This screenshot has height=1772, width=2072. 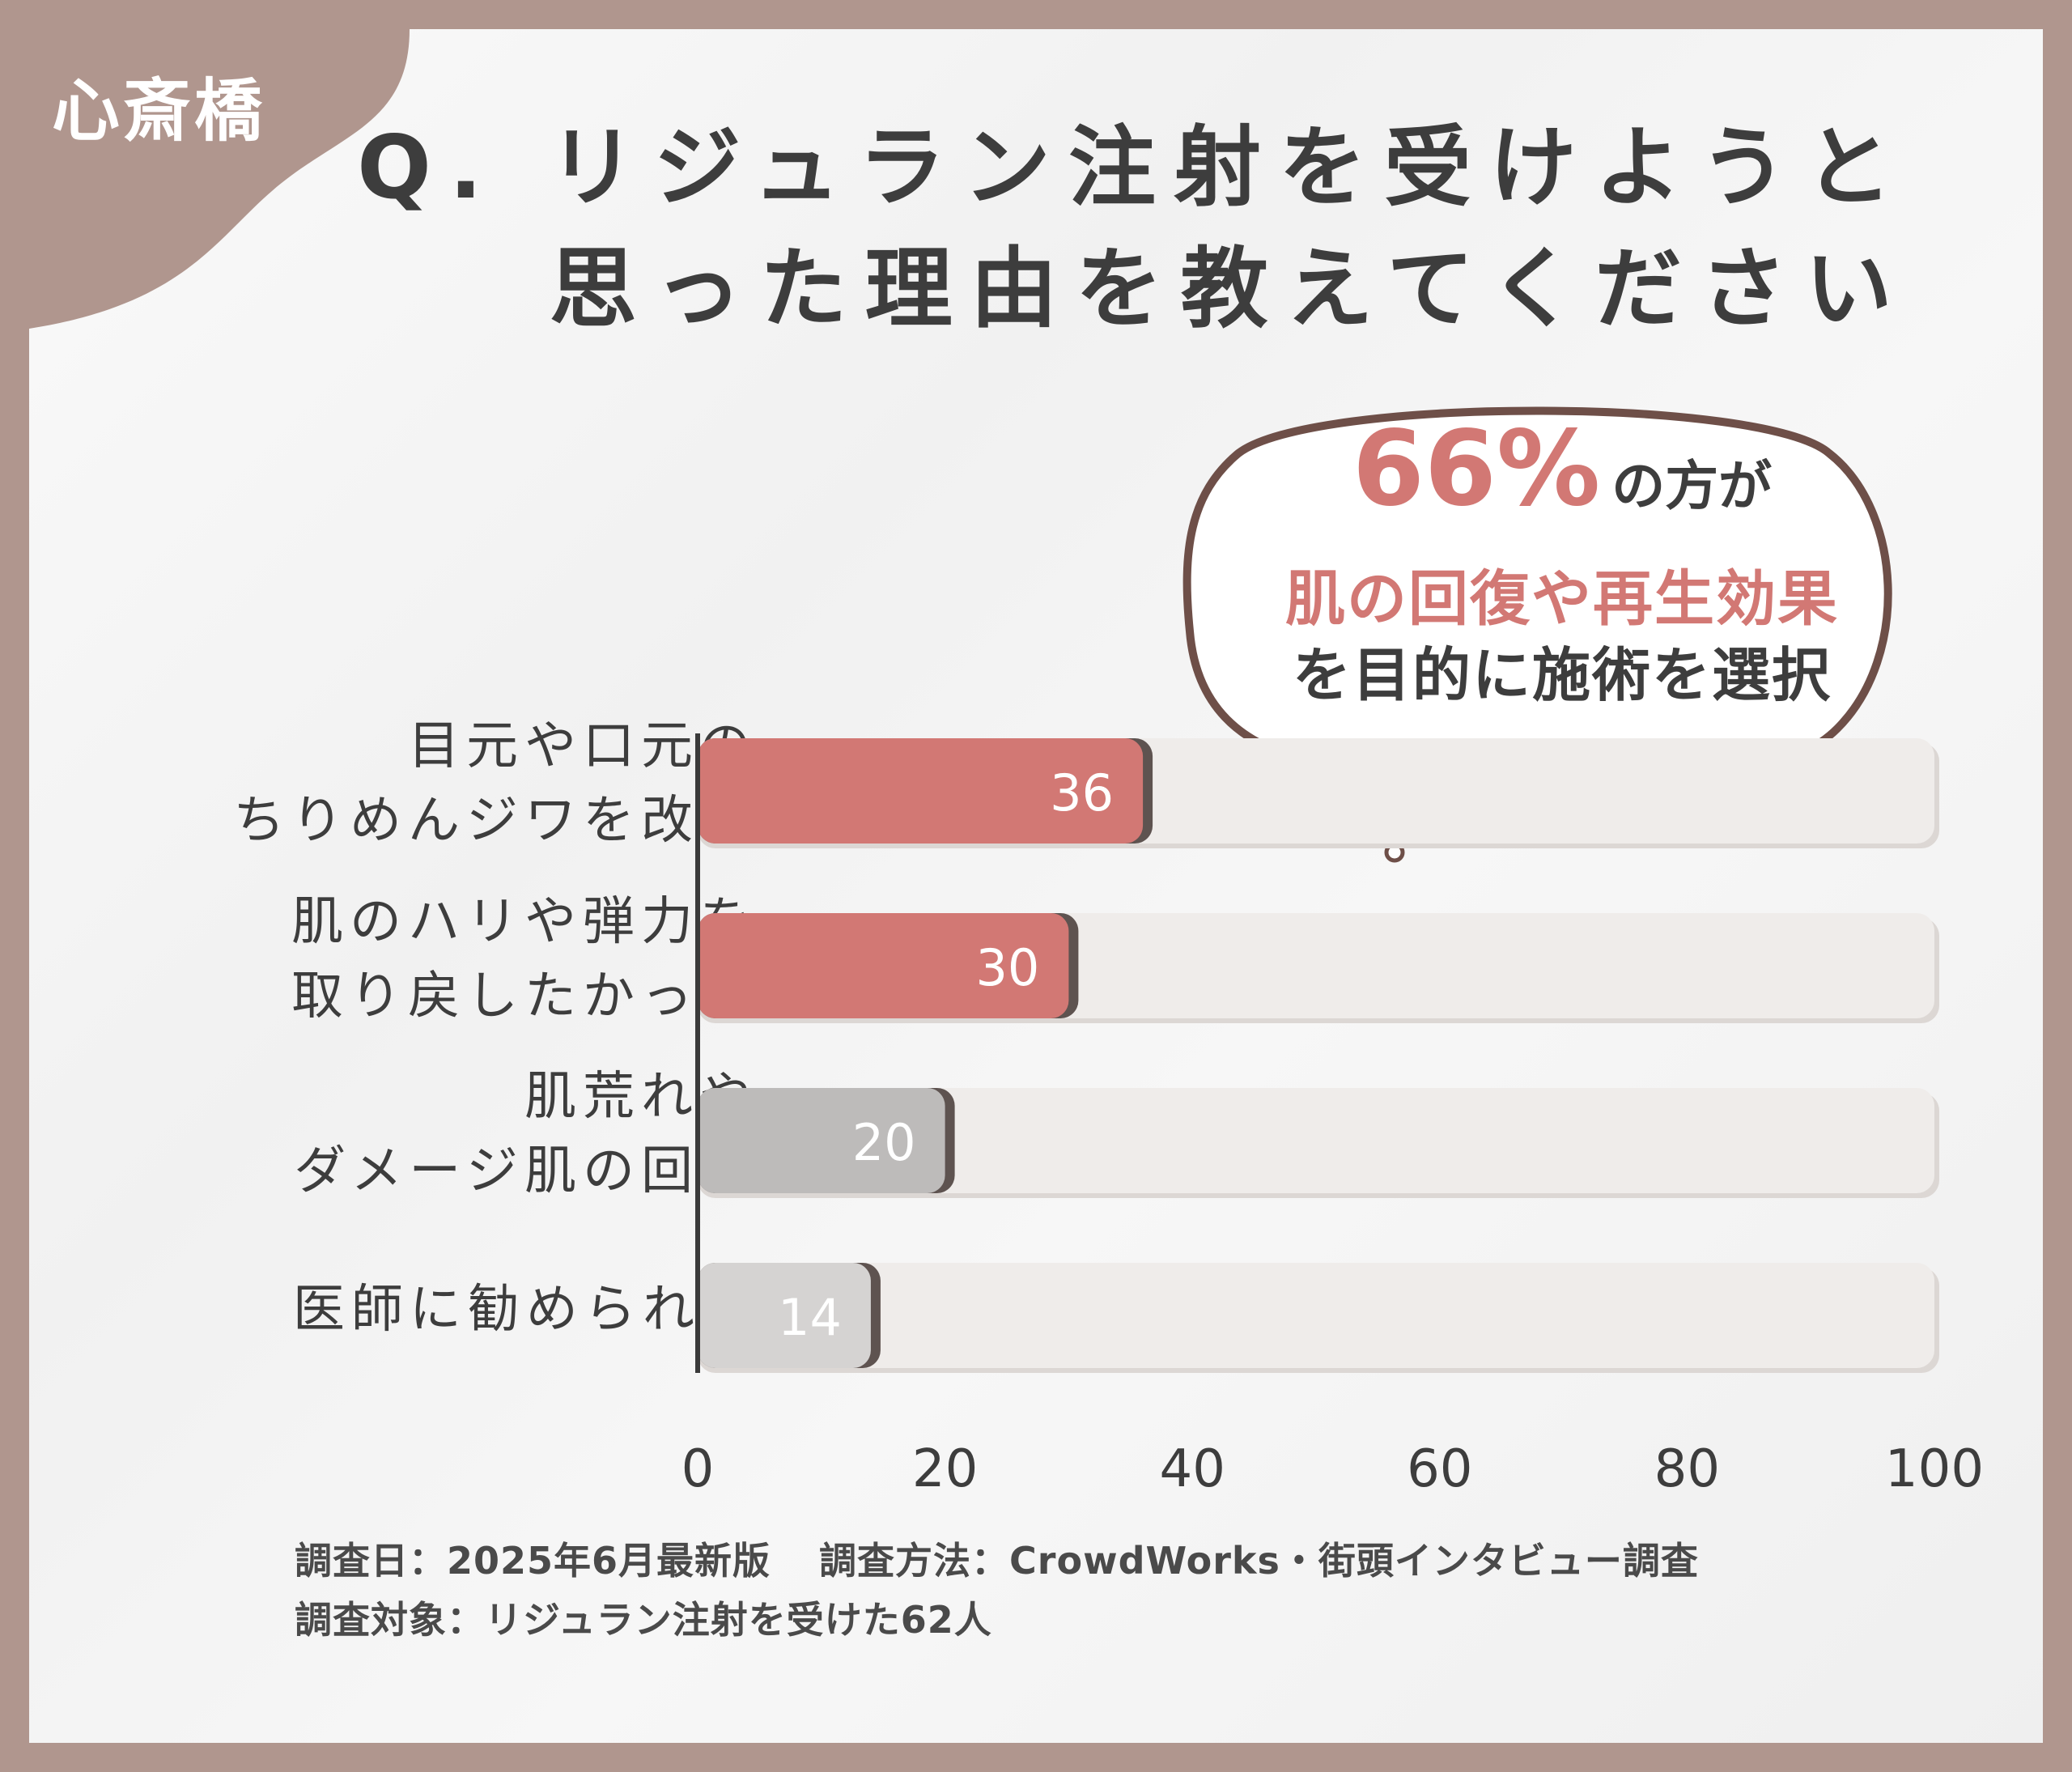 I want to click on category-label-2: 肌のハリや弾力を 取り戻したかった, so click(x=524, y=960).